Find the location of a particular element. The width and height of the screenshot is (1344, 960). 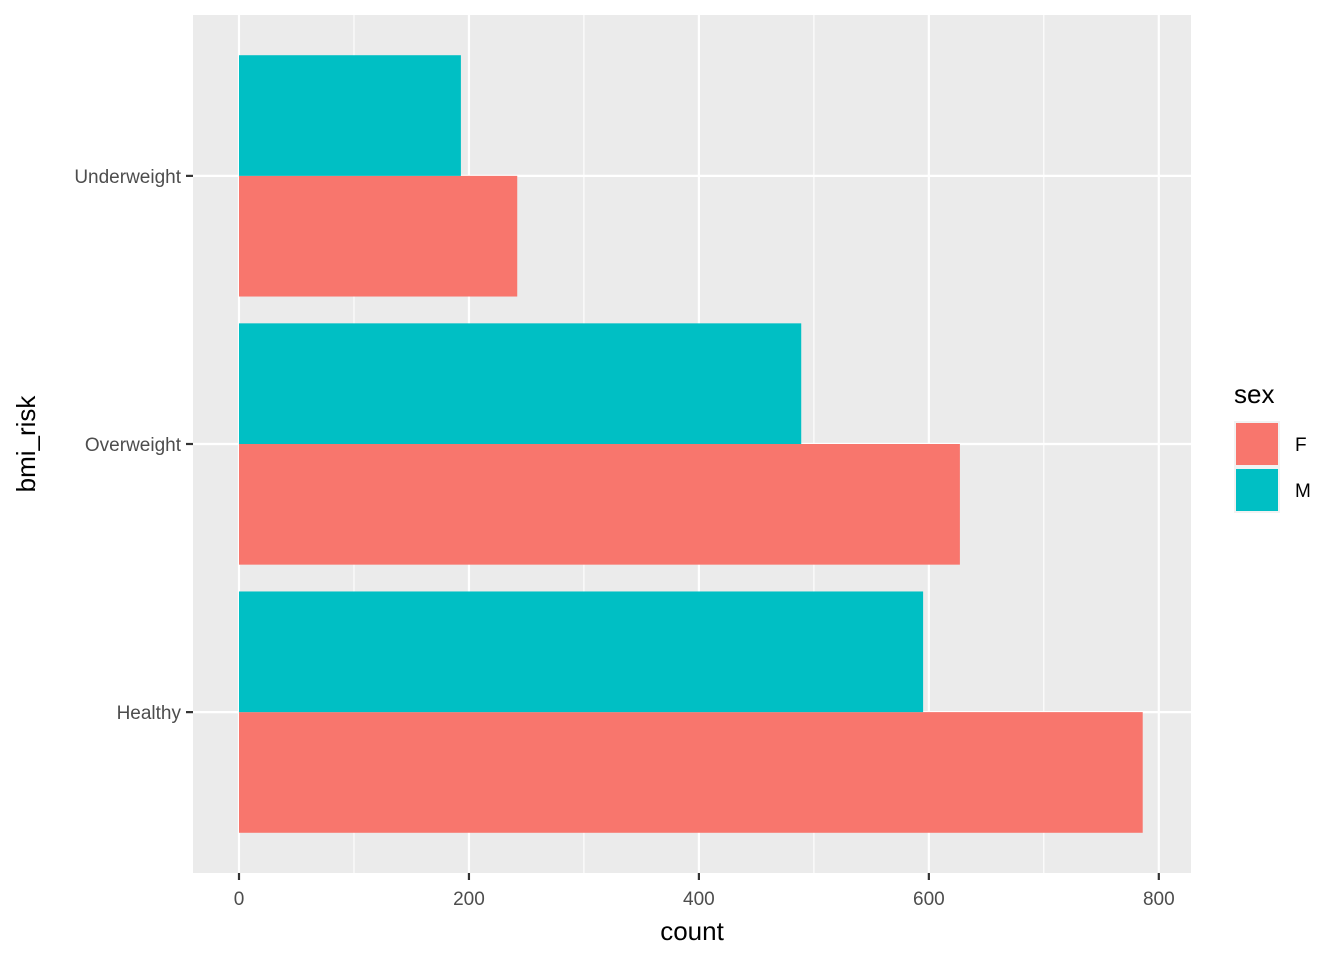

legend-swatch-f is located at coordinates (1257, 444).